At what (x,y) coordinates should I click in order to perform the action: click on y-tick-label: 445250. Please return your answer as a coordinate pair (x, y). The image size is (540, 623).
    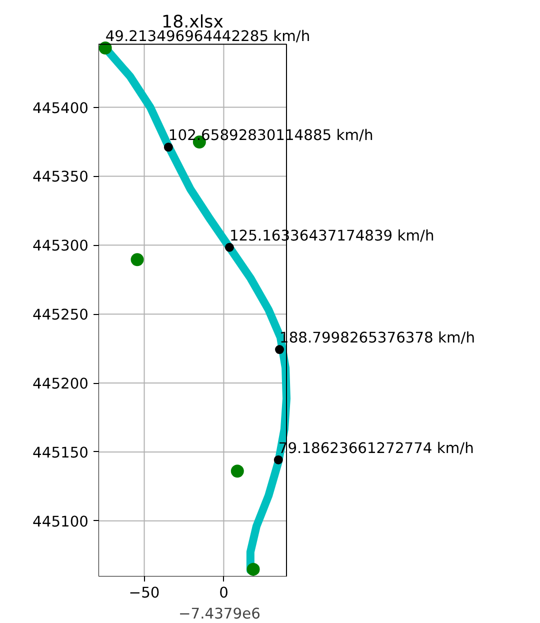
    Looking at the image, I should click on (60, 315).